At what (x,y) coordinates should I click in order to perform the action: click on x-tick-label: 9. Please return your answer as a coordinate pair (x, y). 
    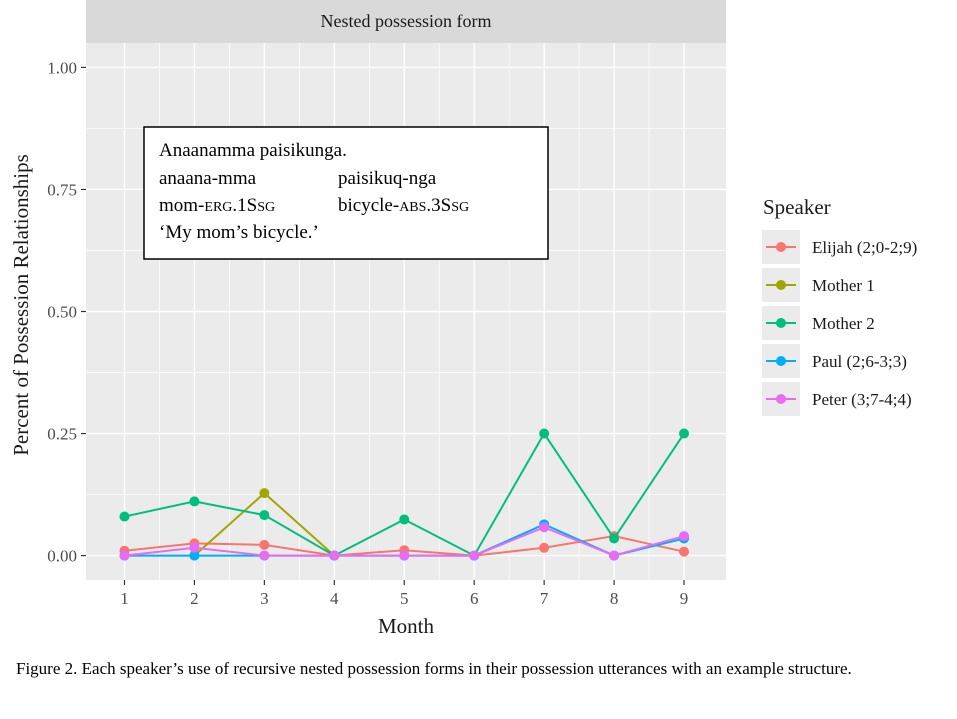
    Looking at the image, I should click on (684, 598).